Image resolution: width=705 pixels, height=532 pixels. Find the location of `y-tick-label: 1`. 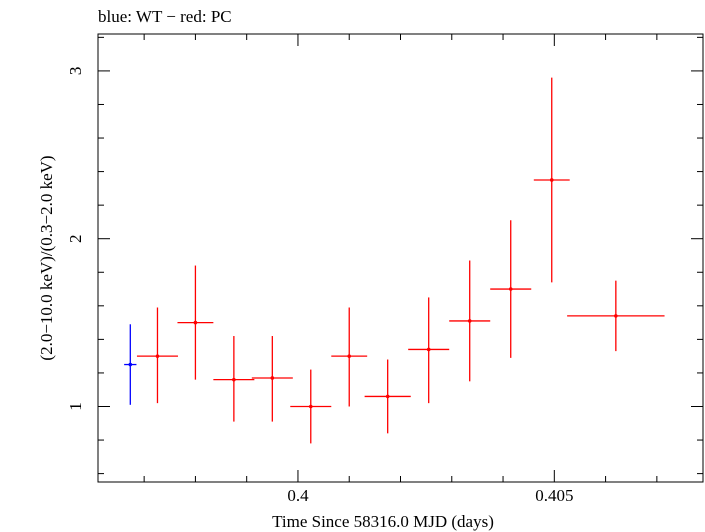

y-tick-label: 1 is located at coordinates (75, 406).